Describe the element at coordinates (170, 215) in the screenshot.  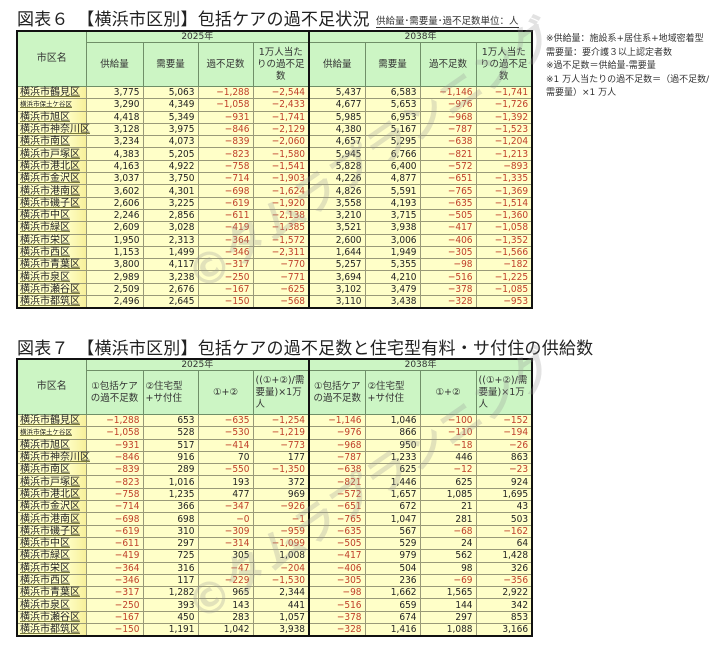
I see `cell-d25: 2,856` at that location.